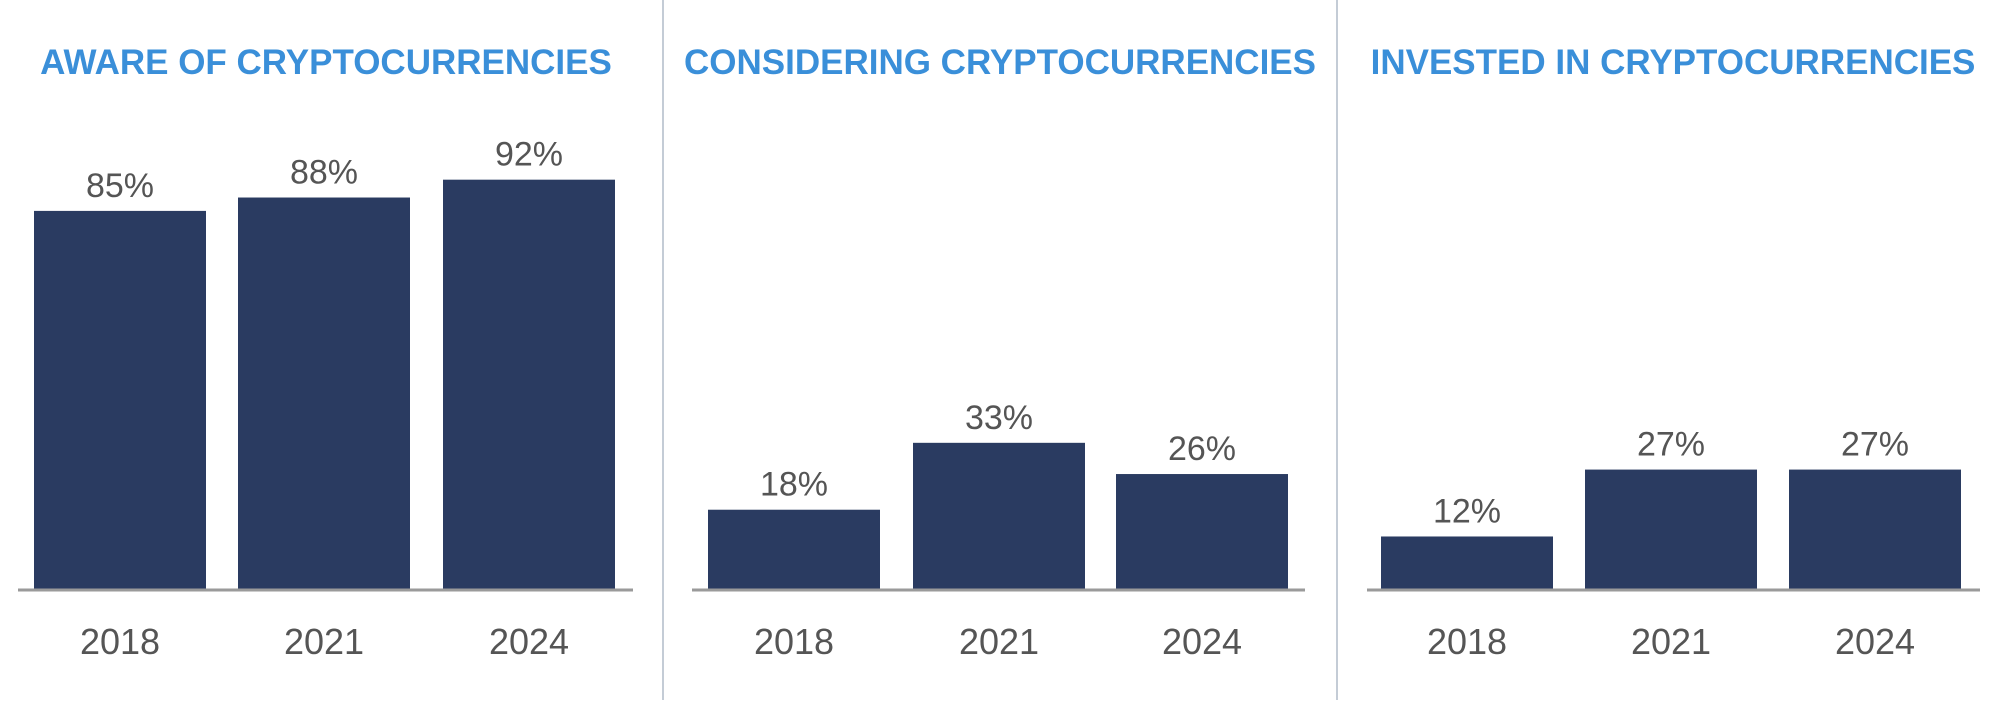 The width and height of the screenshot is (2006, 705). I want to click on category-label-considering-2018: 2018, so click(794, 641).